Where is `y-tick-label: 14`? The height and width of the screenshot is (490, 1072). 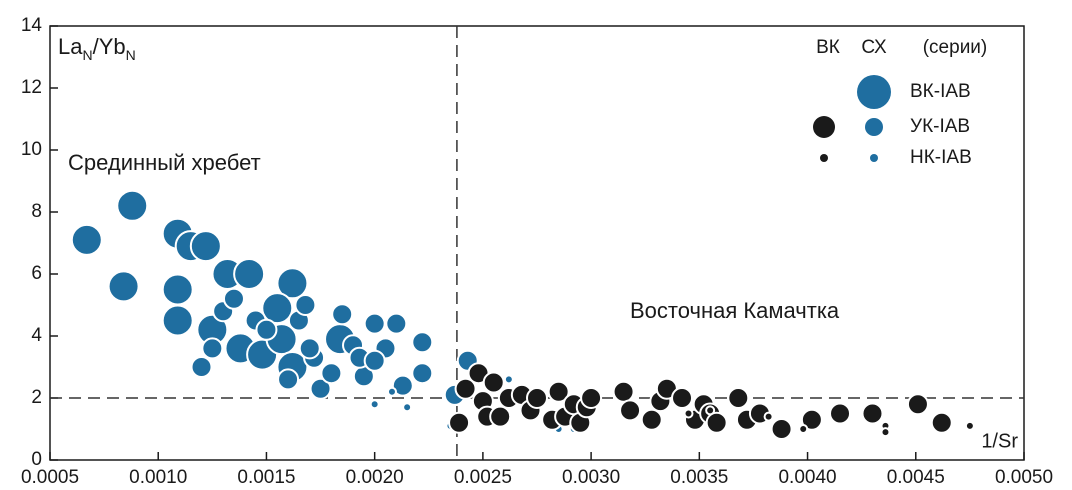 y-tick-label: 14 is located at coordinates (32, 25).